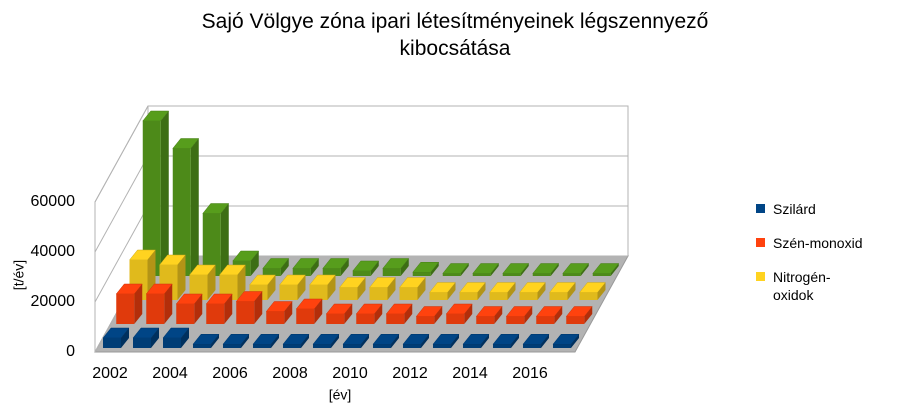 Image resolution: width=916 pixels, height=406 pixels. I want to click on legend-label: Szilárd, so click(794, 209).